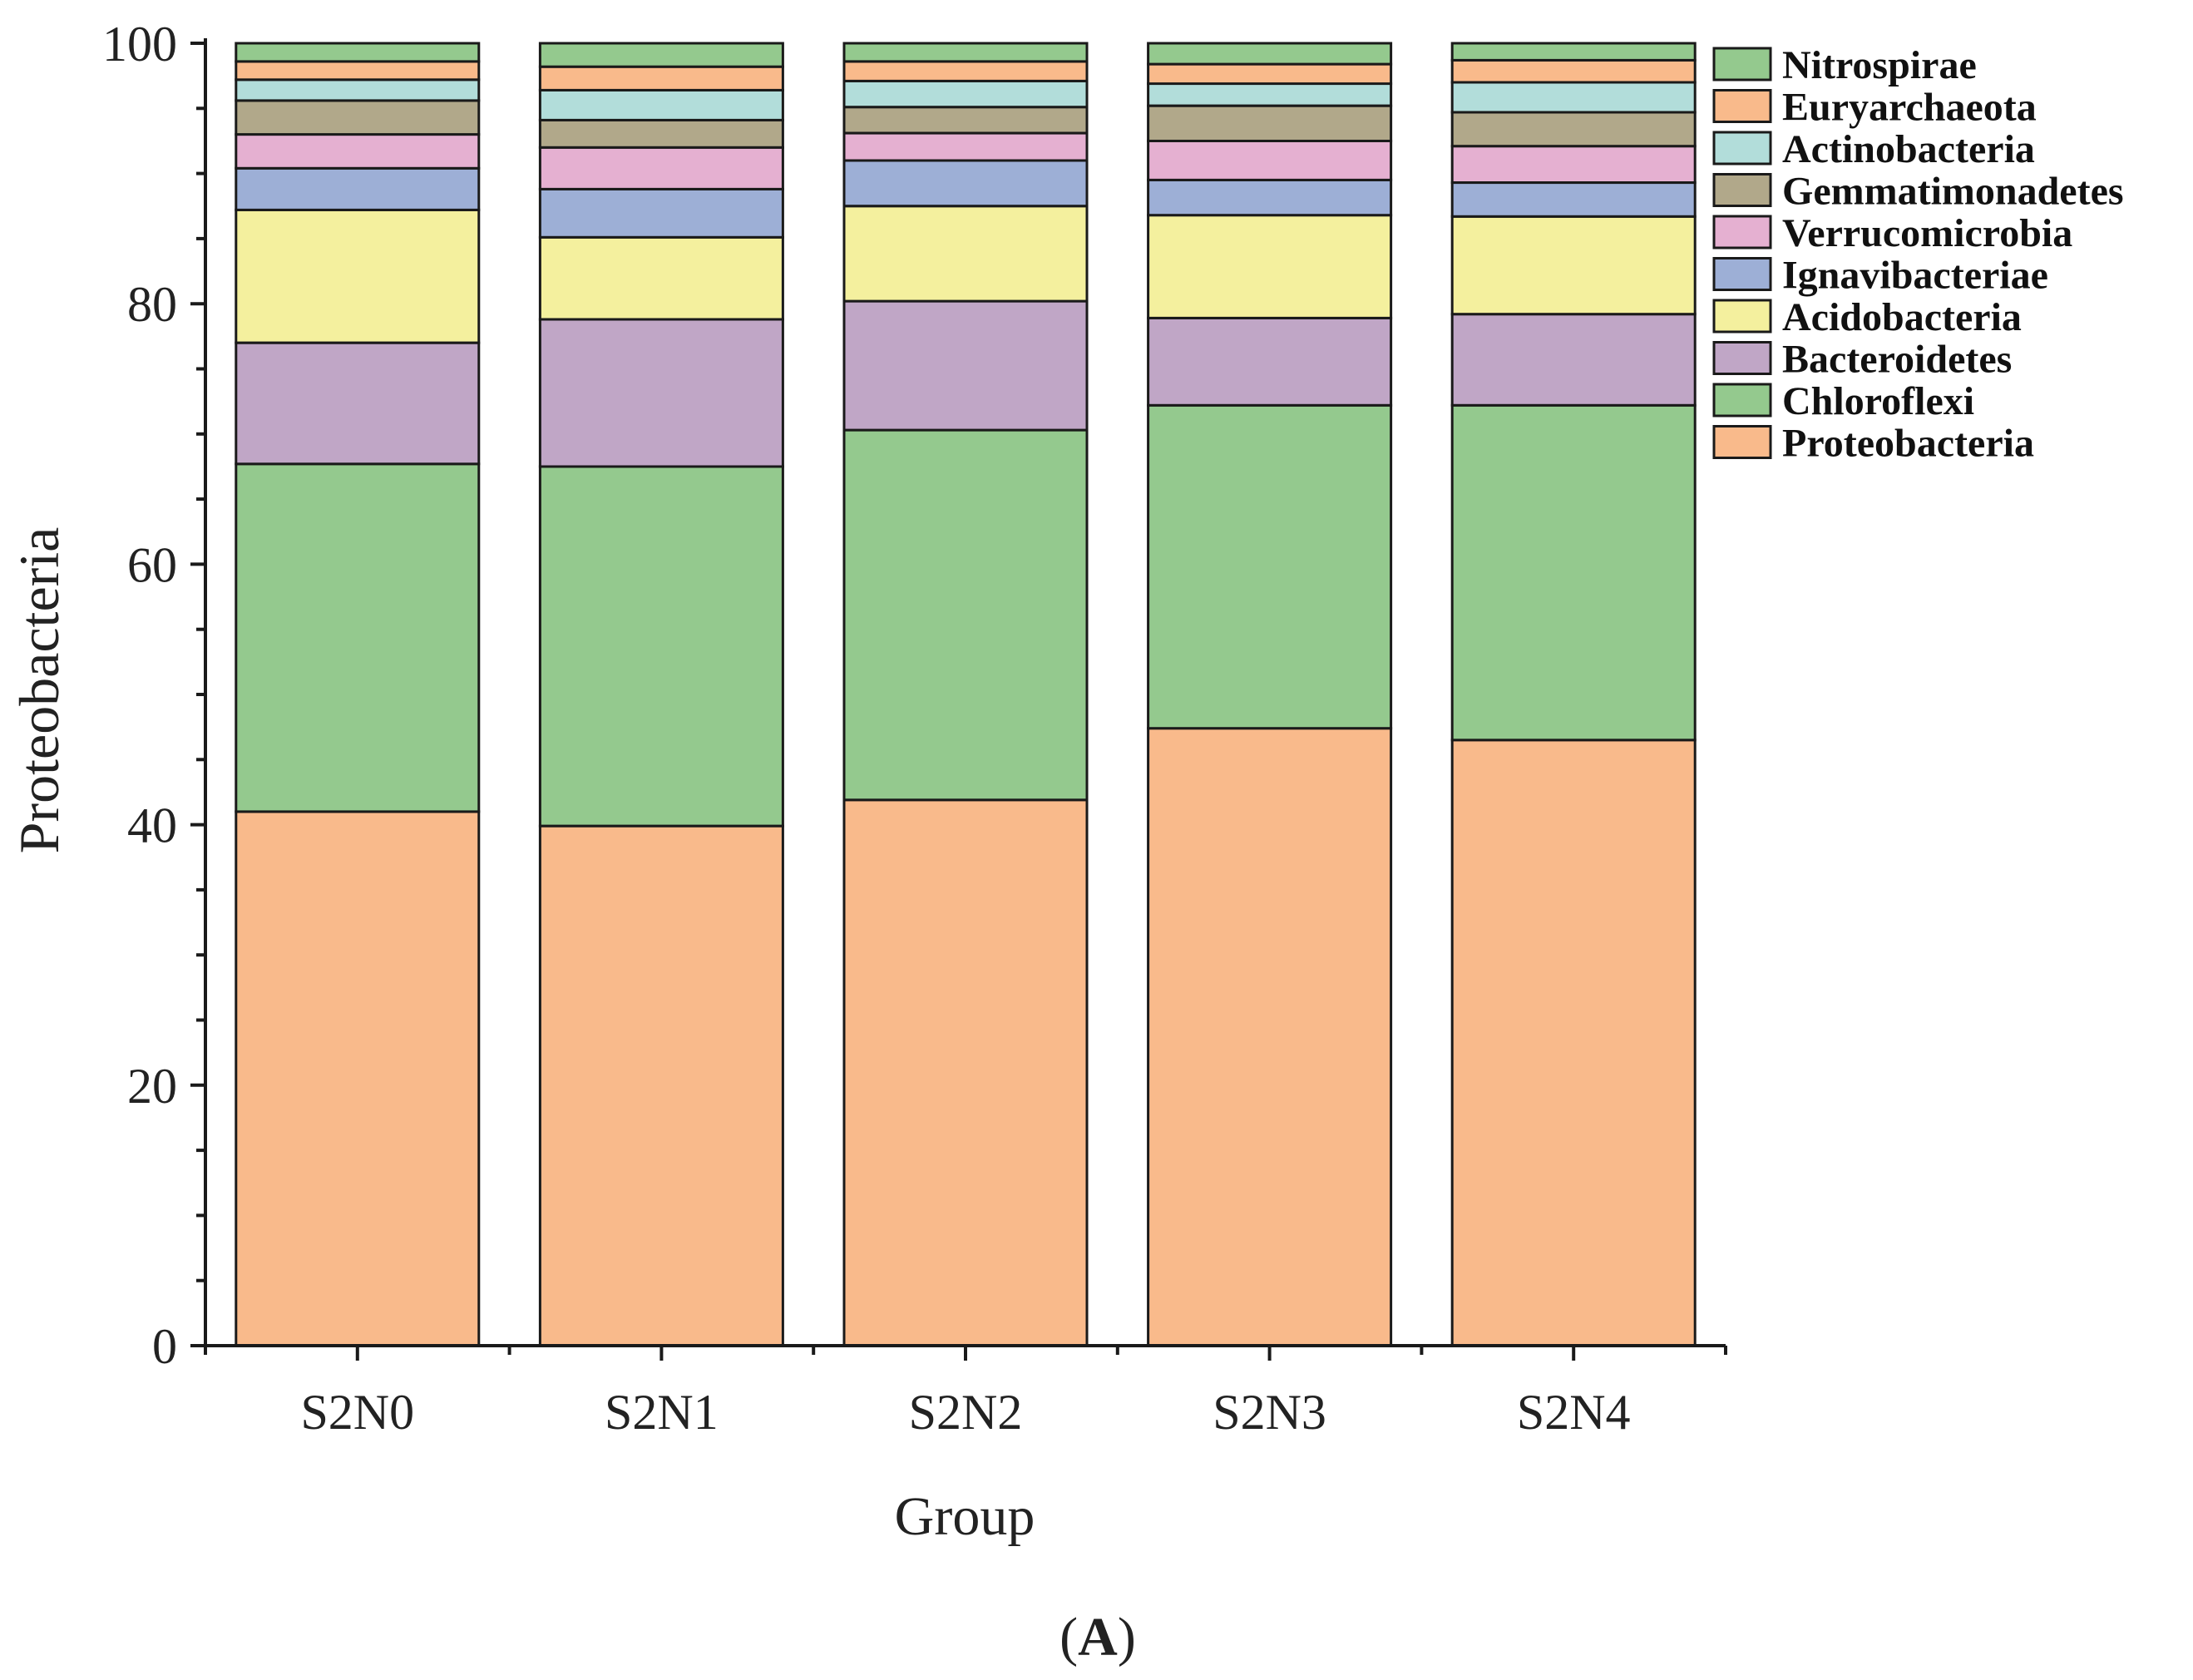  I want to click on panel-label-letter: A, so click(1098, 1637).